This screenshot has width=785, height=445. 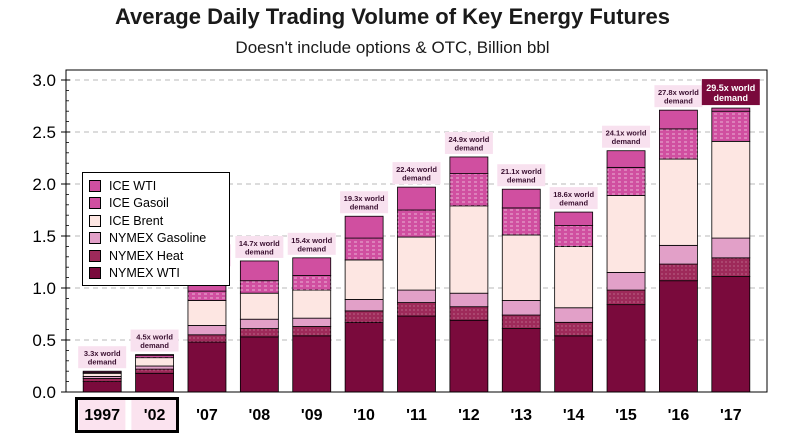 I want to click on highlighted-years-frame, so click(x=127, y=415).